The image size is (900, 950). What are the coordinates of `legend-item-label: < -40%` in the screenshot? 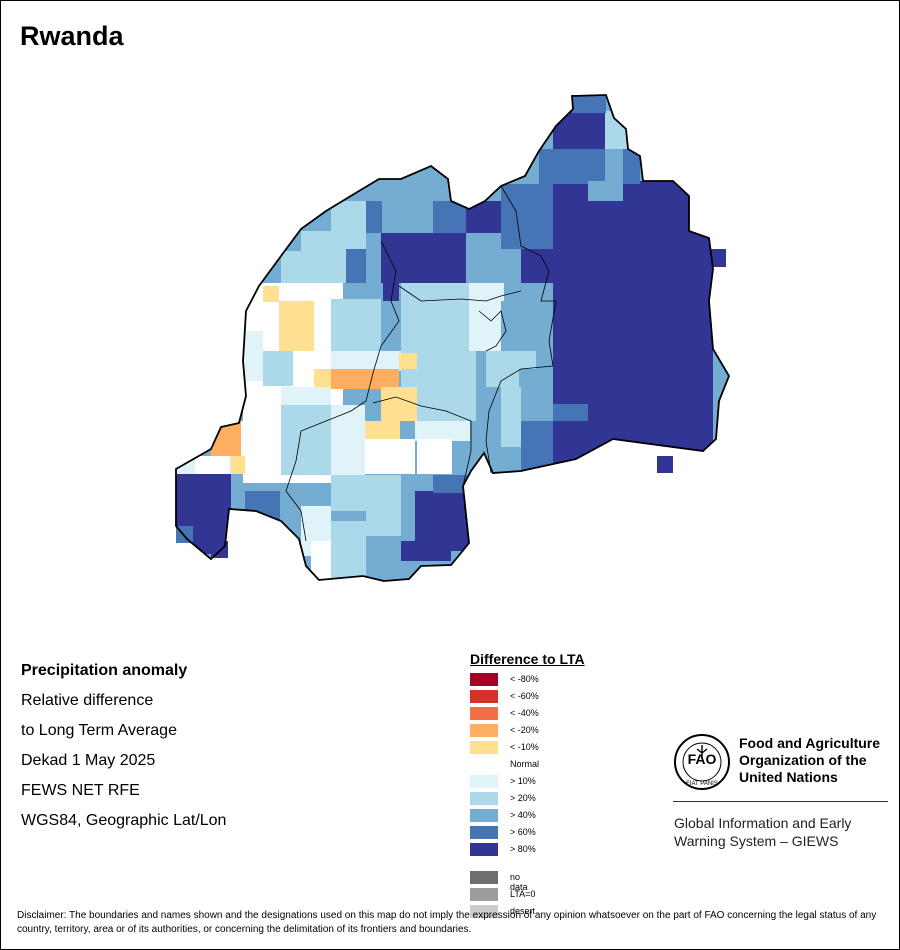 It's located at (524, 713).